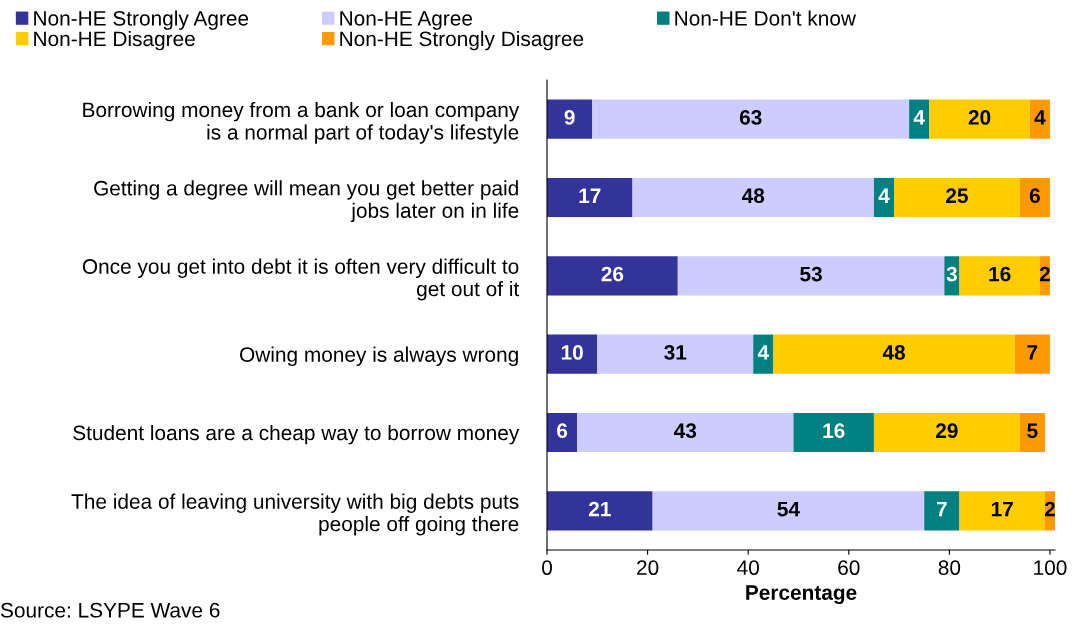 The image size is (1083, 628). I want to click on data-label: 54, so click(788, 509).